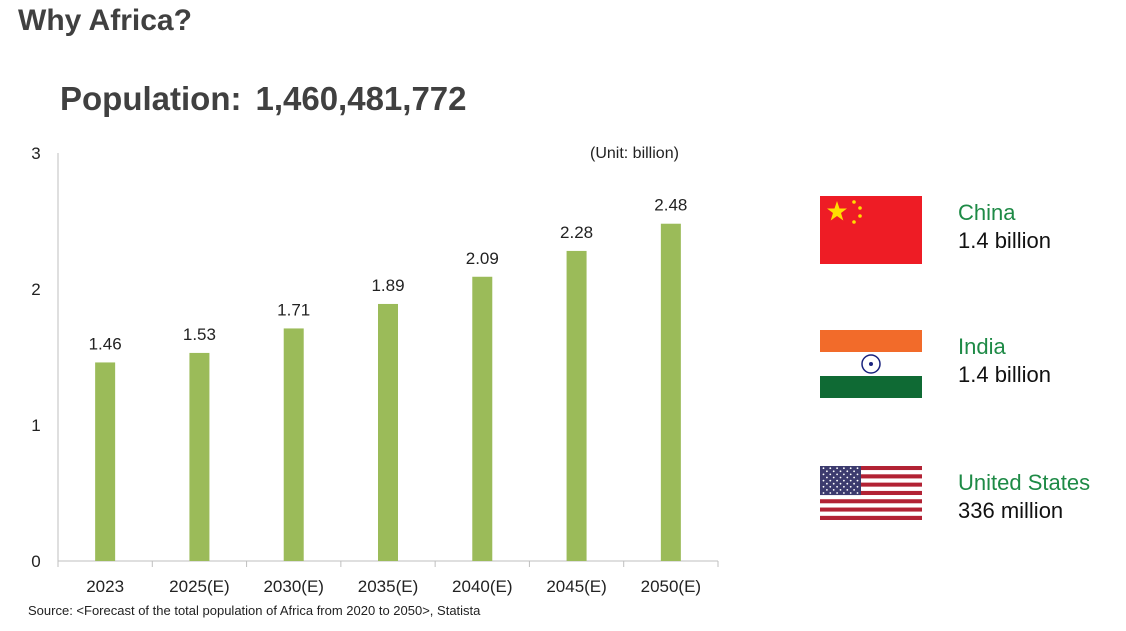  Describe the element at coordinates (199, 334) in the screenshot. I see `data-label: 1.53` at that location.